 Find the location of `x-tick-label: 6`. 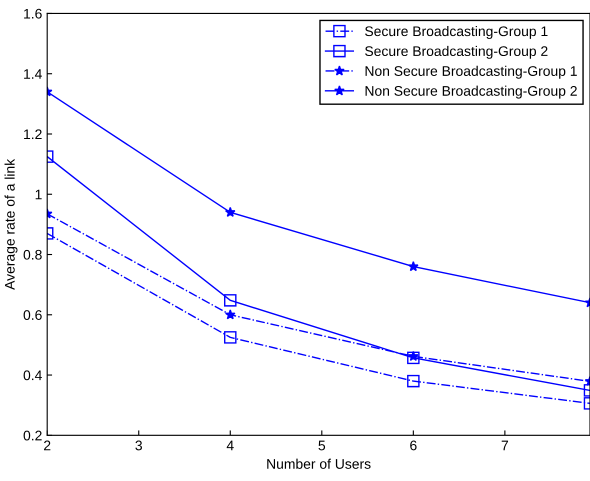

x-tick-label: 6 is located at coordinates (413, 445).